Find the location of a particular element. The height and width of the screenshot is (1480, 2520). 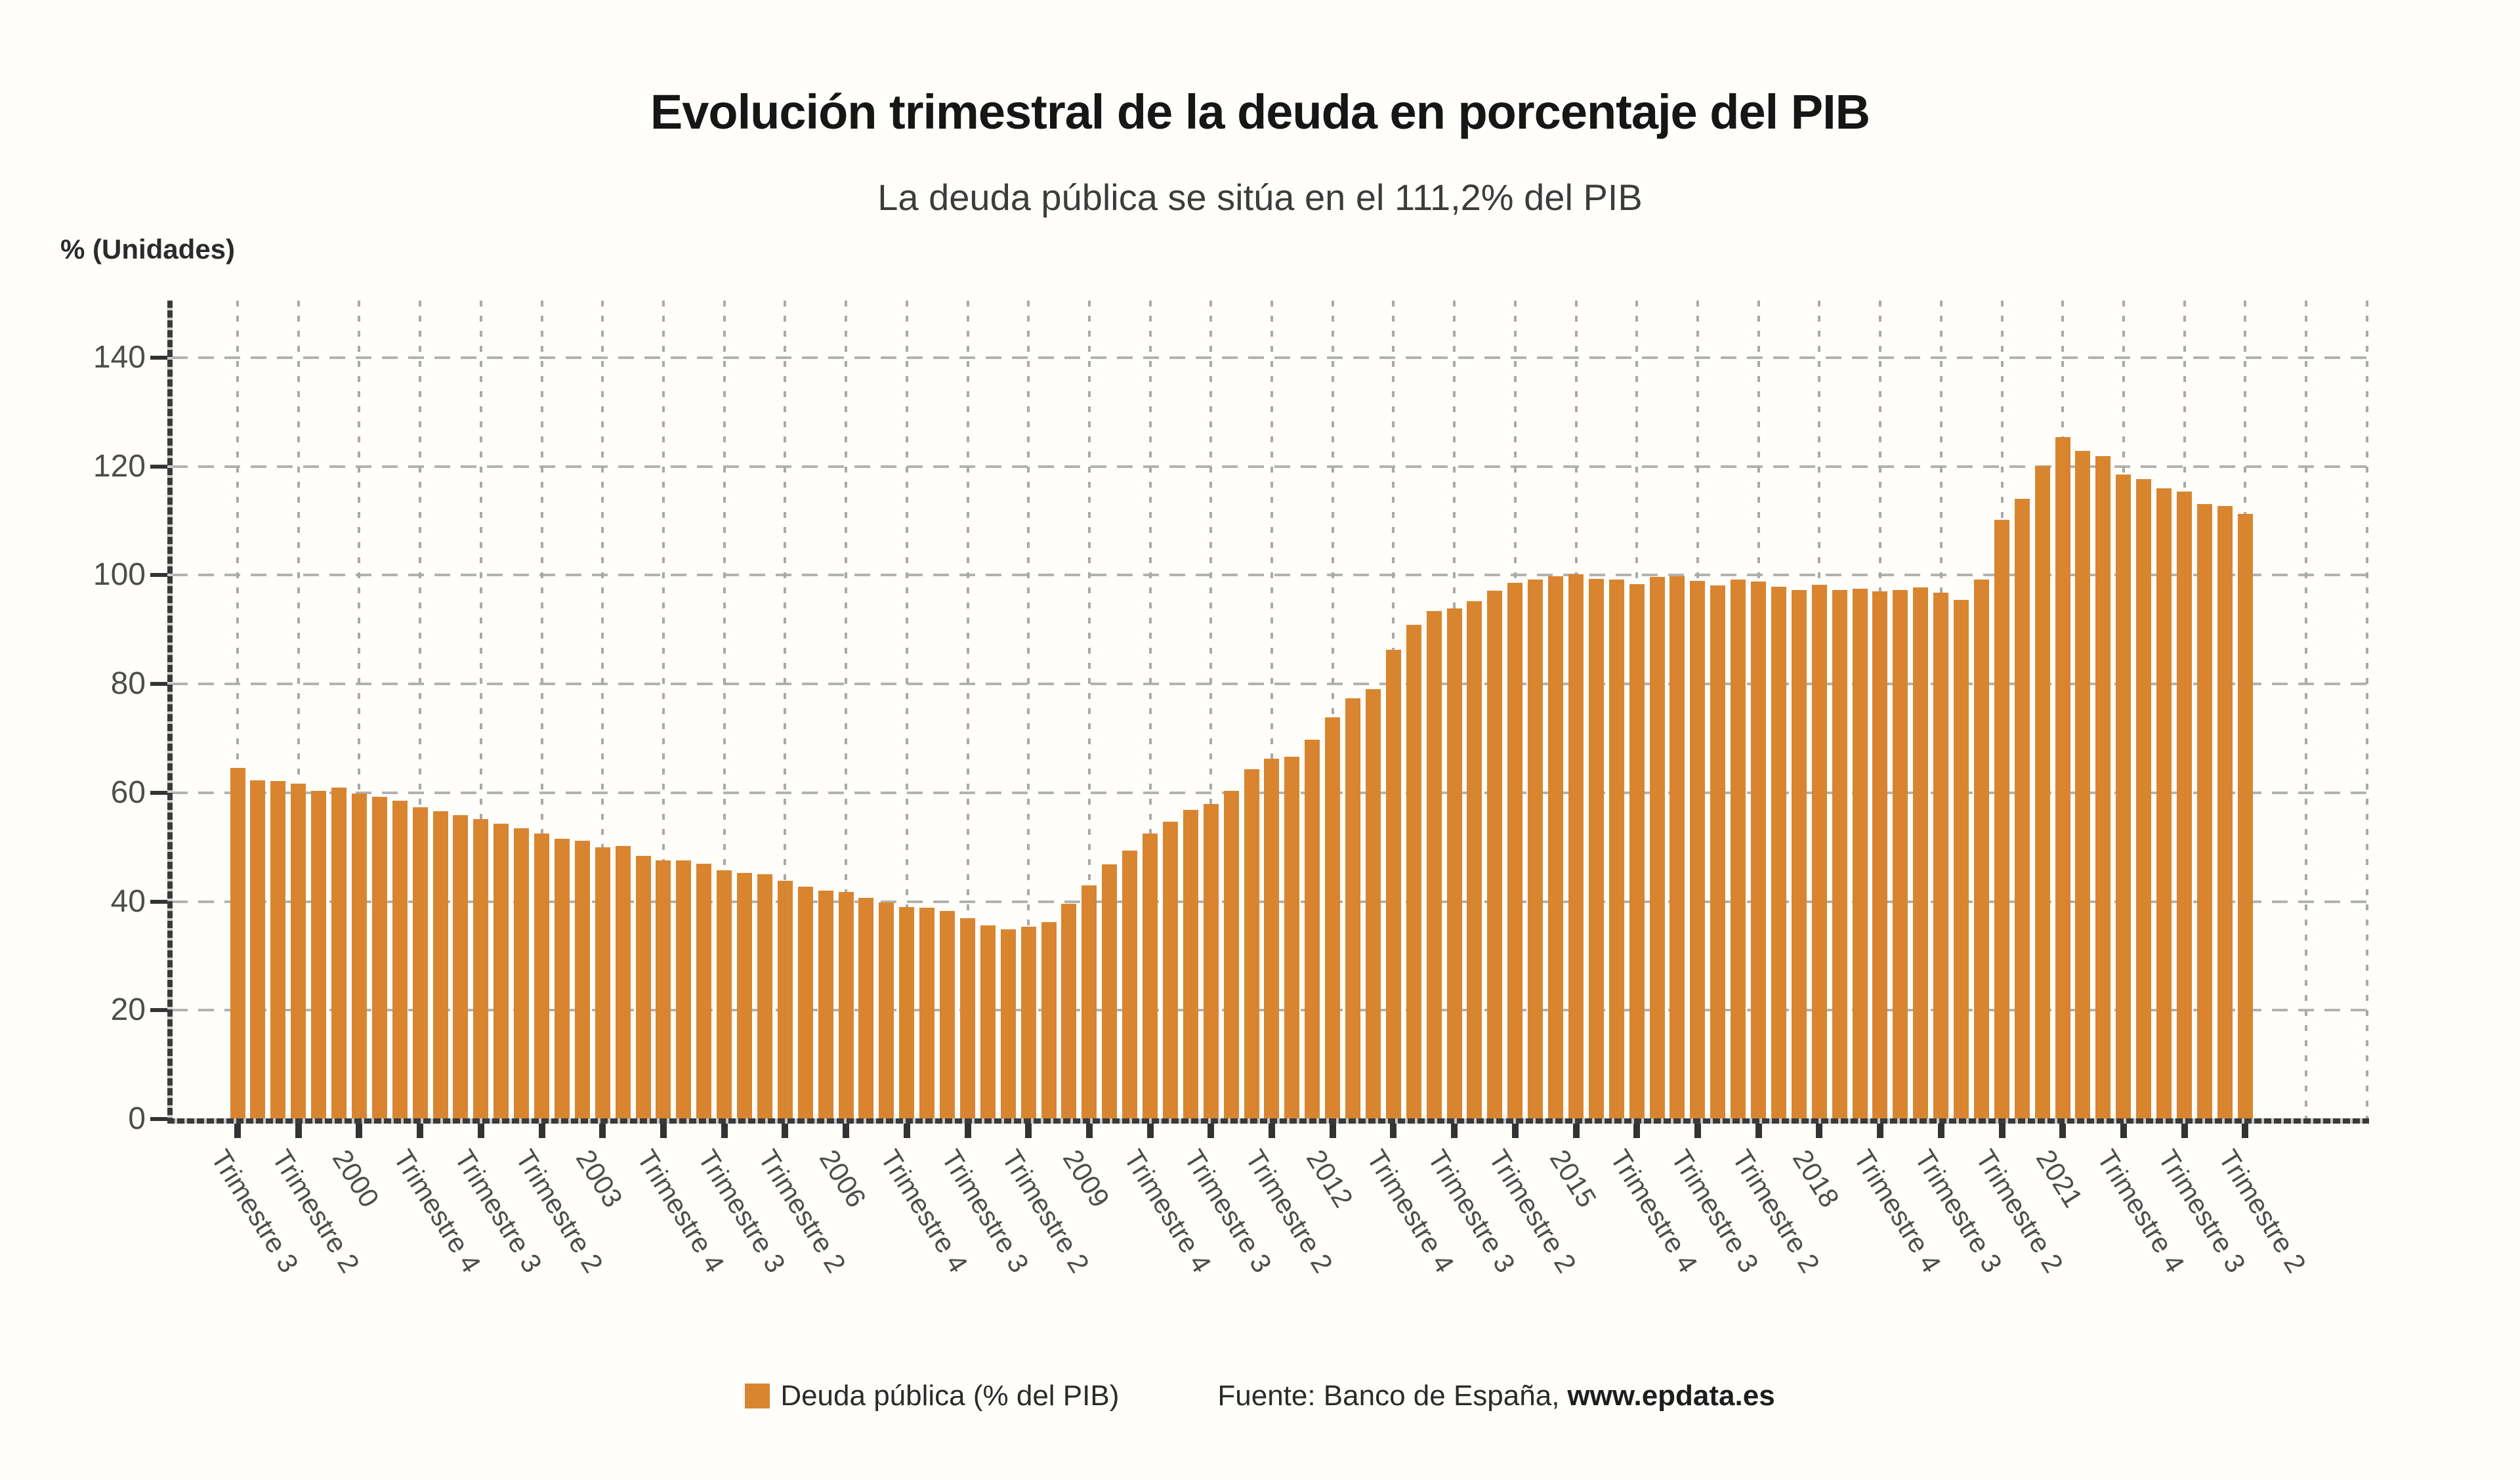

source-link: www.epdata.es is located at coordinates (1671, 1396).